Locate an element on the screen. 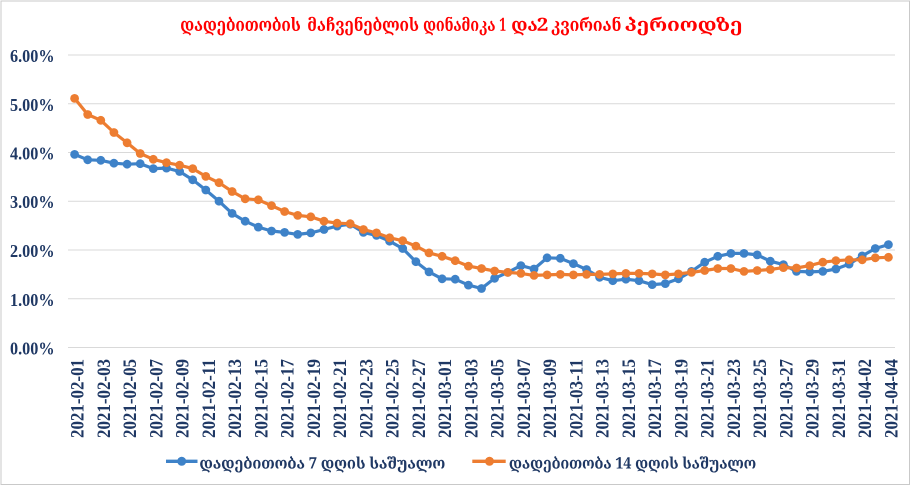  svg-text: 2021-03-27 is located at coordinates (787, 398).